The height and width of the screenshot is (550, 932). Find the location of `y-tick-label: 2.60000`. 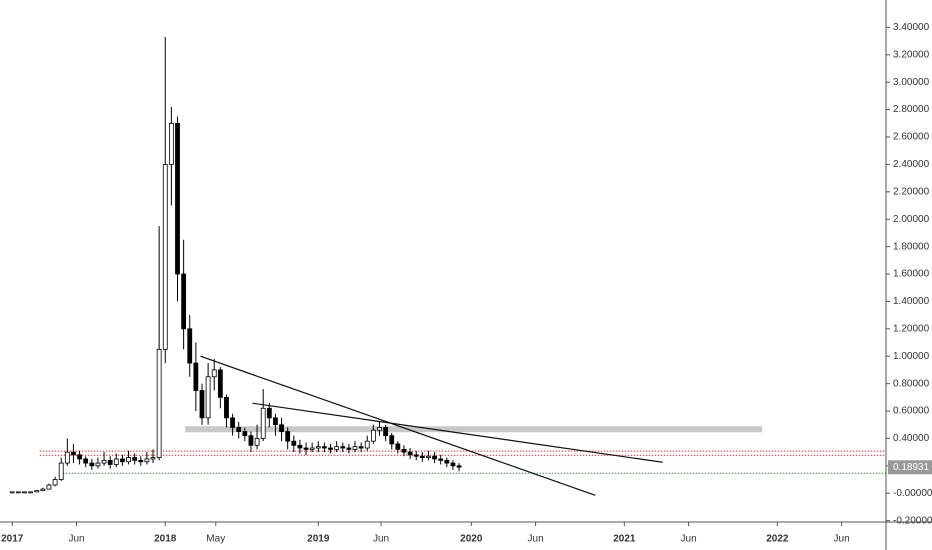

y-tick-label: 2.60000 is located at coordinates (911, 137).